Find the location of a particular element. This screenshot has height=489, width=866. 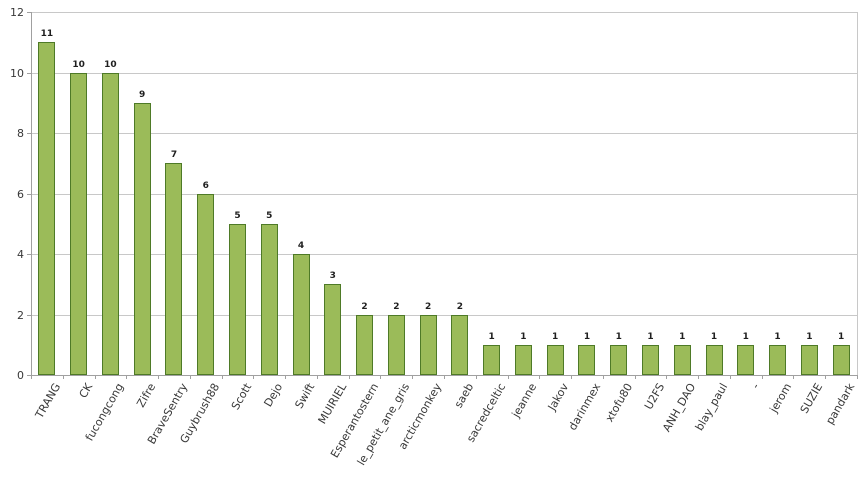

y-axis-line is located at coordinates (31, 193).